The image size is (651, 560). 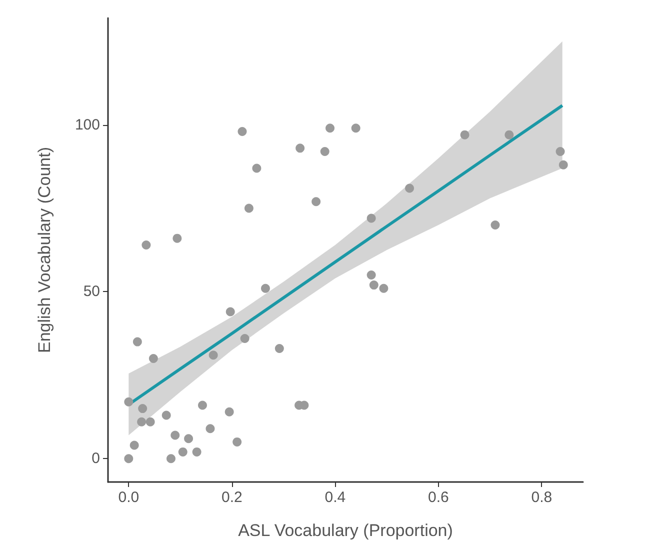 What do you see at coordinates (335, 497) in the screenshot?
I see `x-tick-label: 0.4` at bounding box center [335, 497].